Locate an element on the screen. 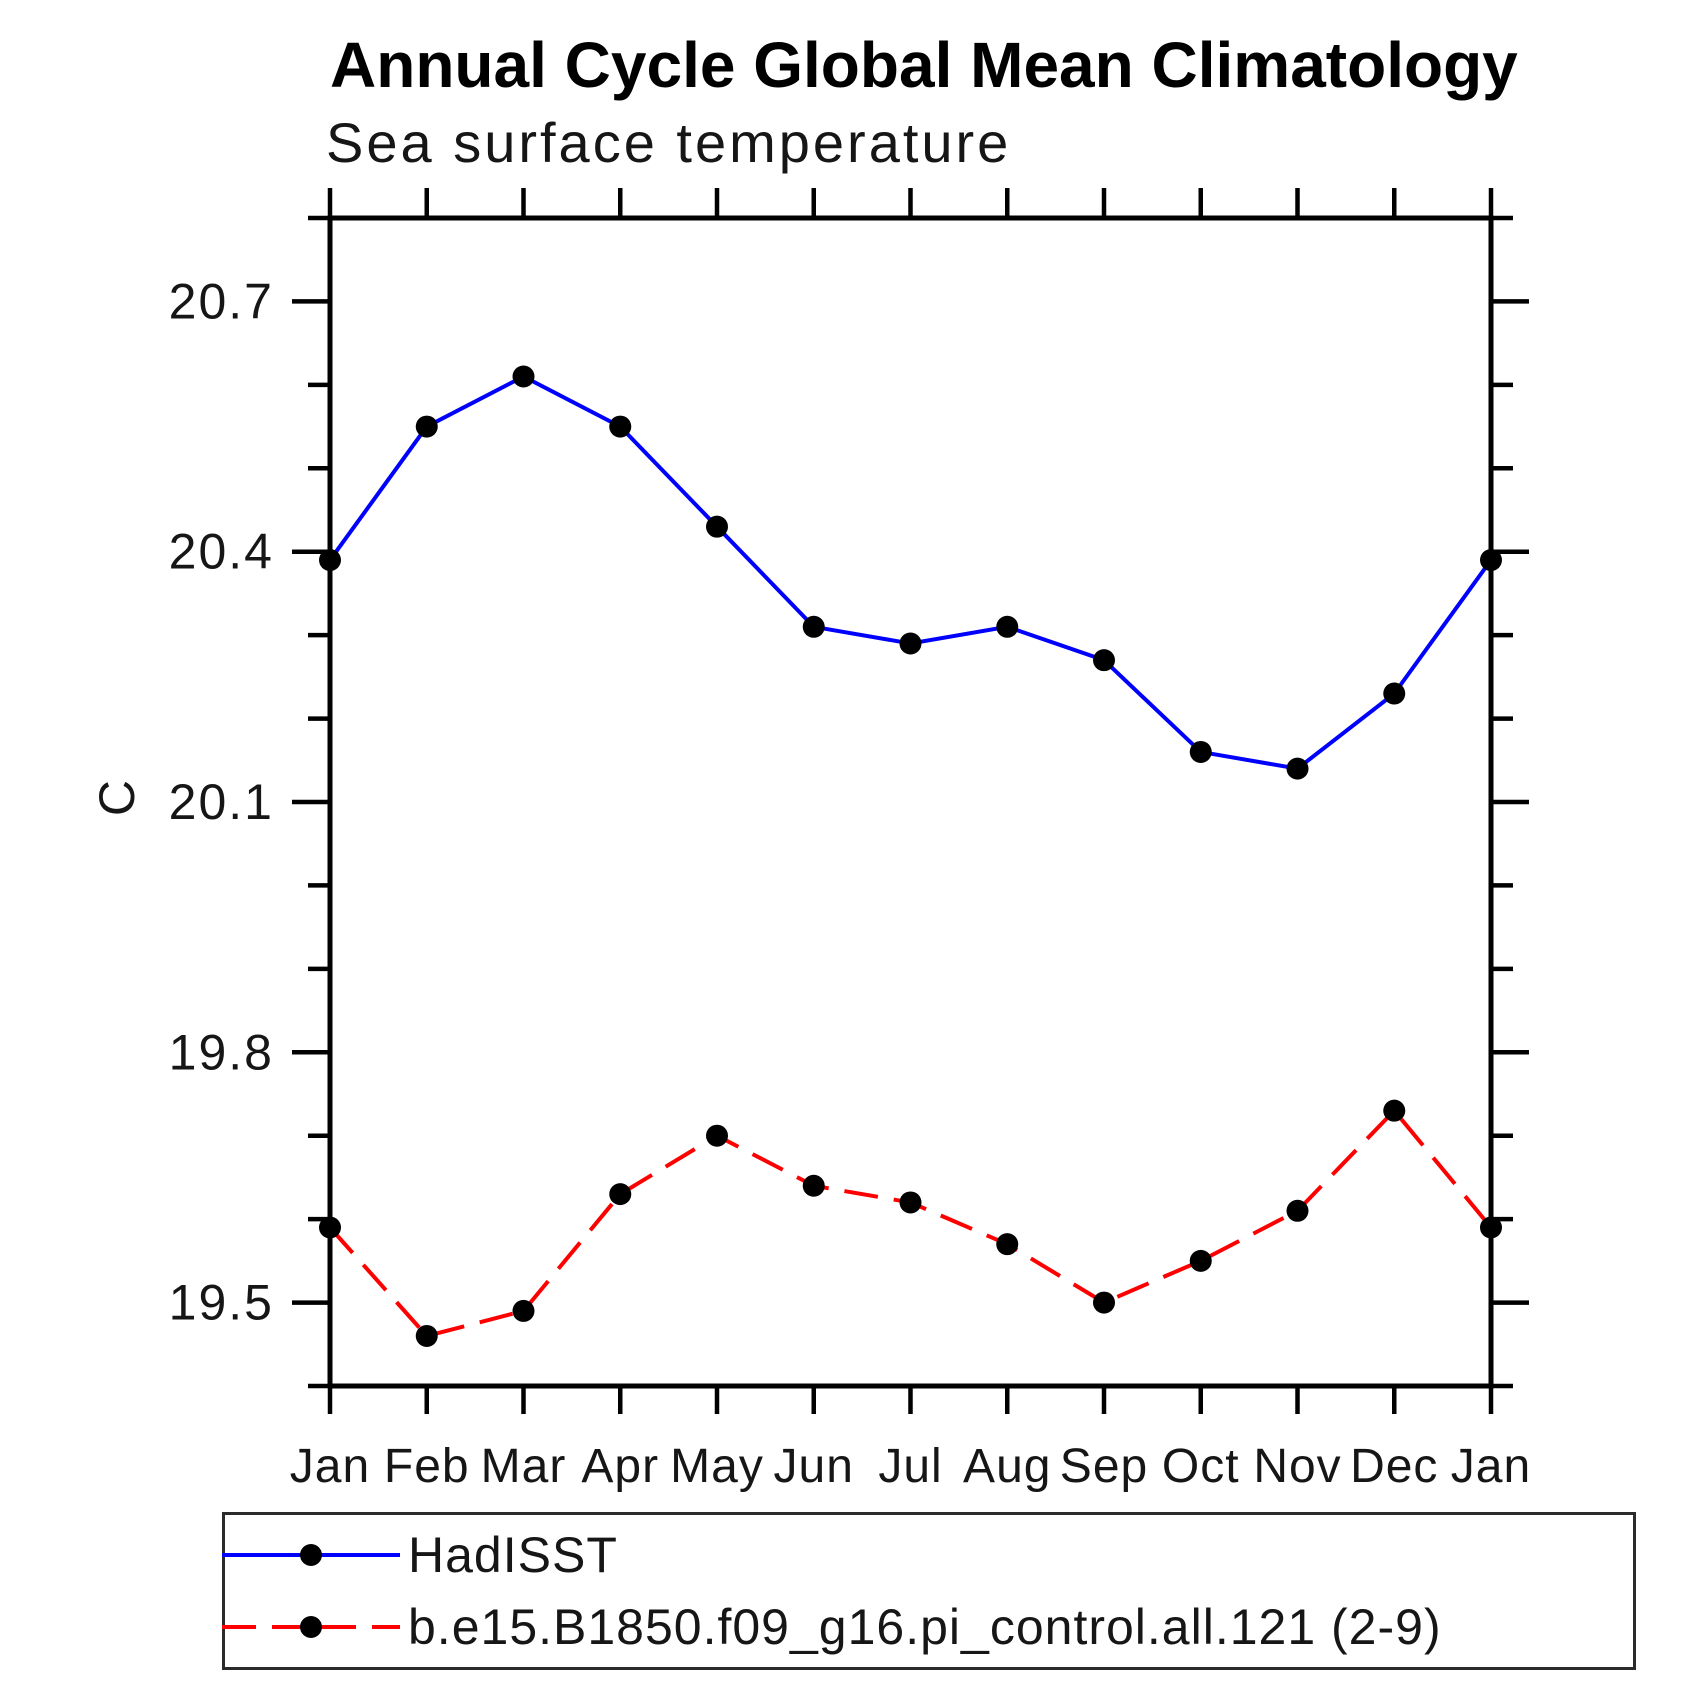 The width and height of the screenshot is (1708, 1708). x-axis-month-label: Mar is located at coordinates (524, 1466).